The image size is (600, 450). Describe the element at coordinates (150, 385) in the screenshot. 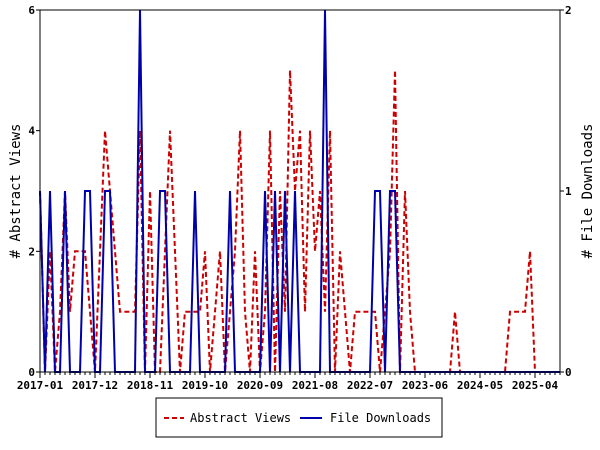

I see `x-tick-label: 2018-11` at that location.